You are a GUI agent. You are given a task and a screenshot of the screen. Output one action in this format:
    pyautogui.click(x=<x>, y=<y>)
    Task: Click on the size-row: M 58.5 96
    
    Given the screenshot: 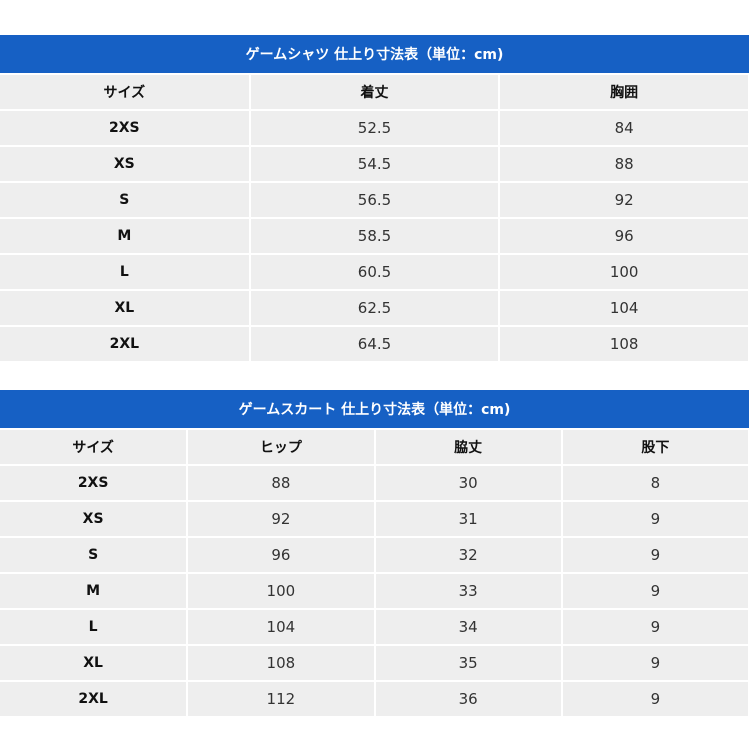 What is the action you would take?
    pyautogui.click(x=375, y=236)
    